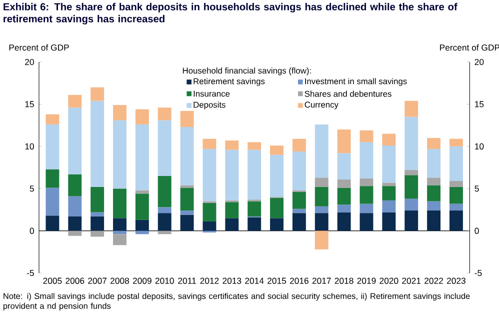 This screenshot has width=499, height=322. What do you see at coordinates (476, 231) in the screenshot?
I see `y2-tick-label: 0` at bounding box center [476, 231].